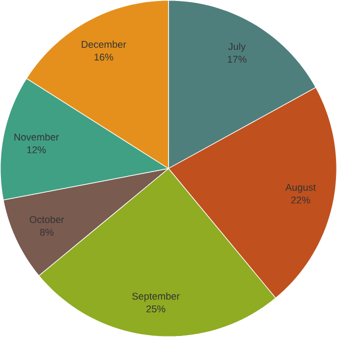 This screenshot has height=337, width=337. Describe the element at coordinates (300, 188) in the screenshot. I see `slice-label: August` at that location.